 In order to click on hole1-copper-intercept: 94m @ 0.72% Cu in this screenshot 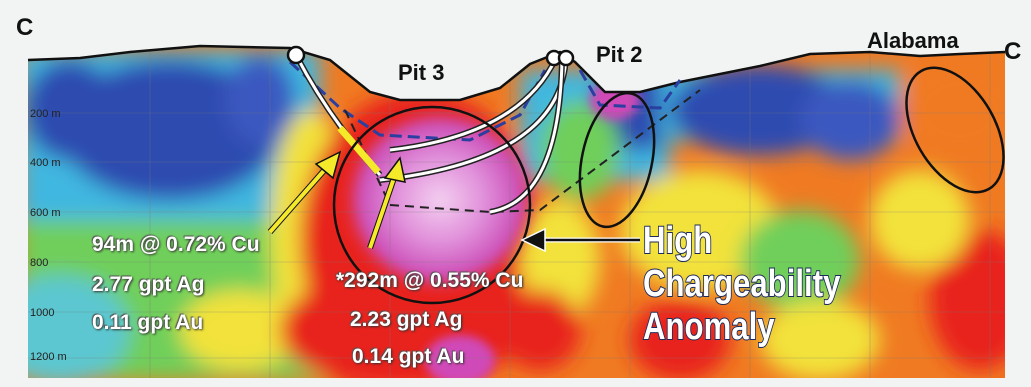, I will do `click(176, 244)`.